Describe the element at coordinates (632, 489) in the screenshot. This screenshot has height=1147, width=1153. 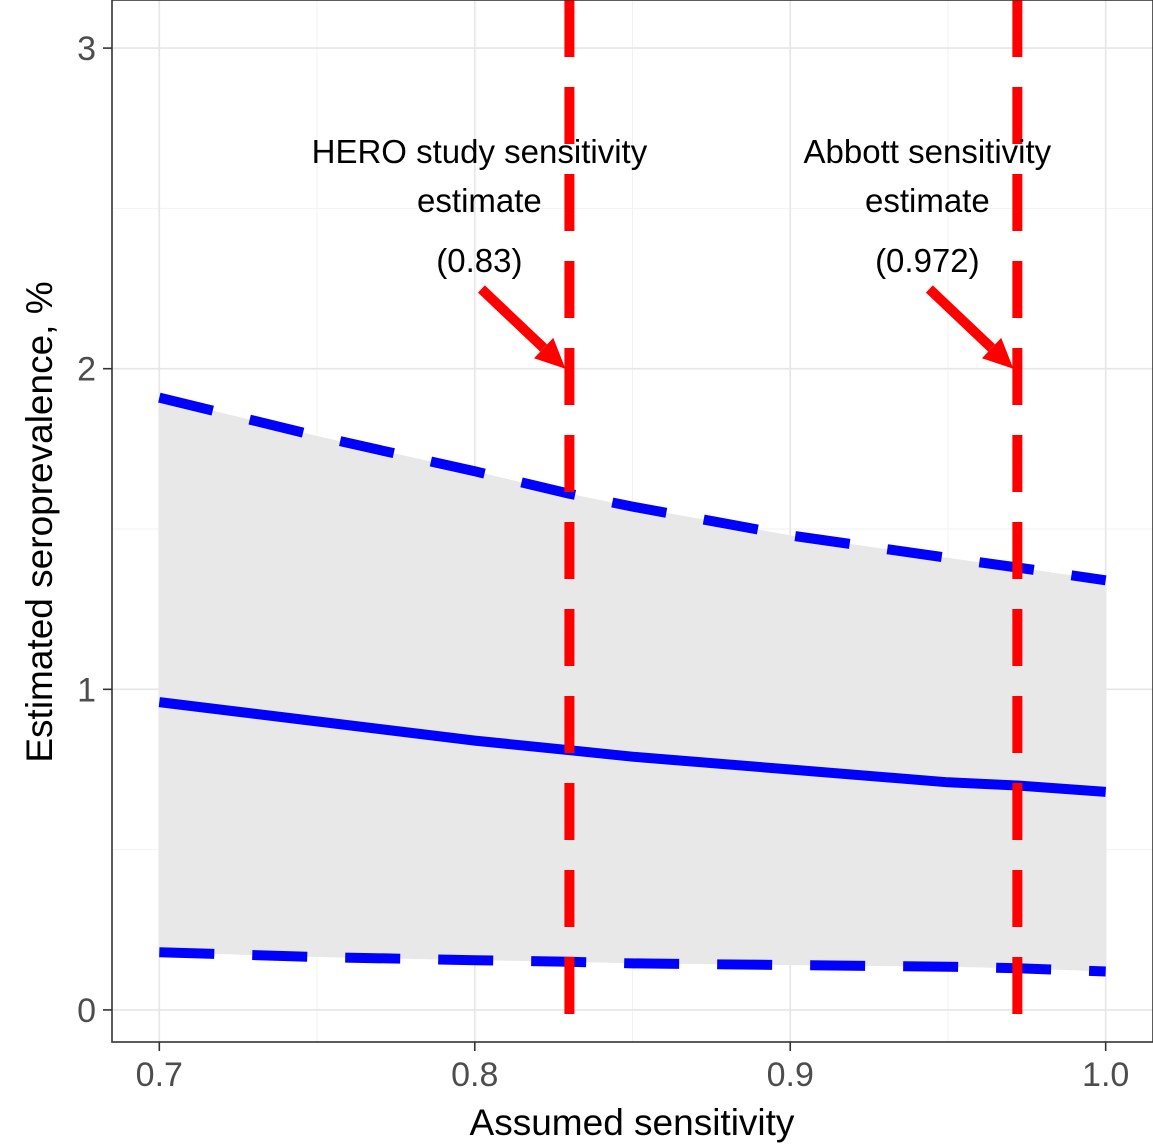
I see `series-line-upper-bound` at that location.